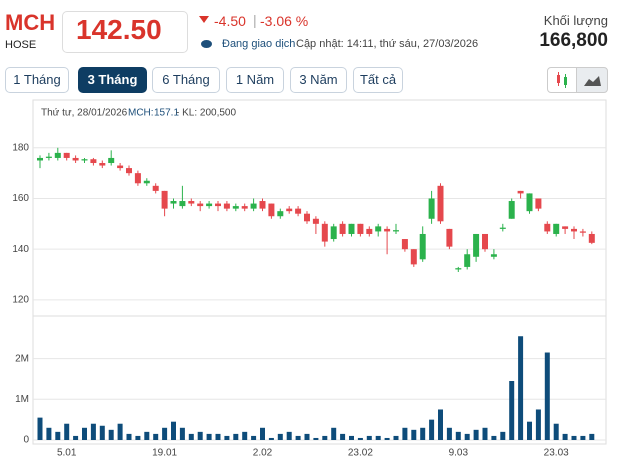  What do you see at coordinates (164, 453) in the screenshot?
I see `x-tick-label: 19.01` at bounding box center [164, 453].